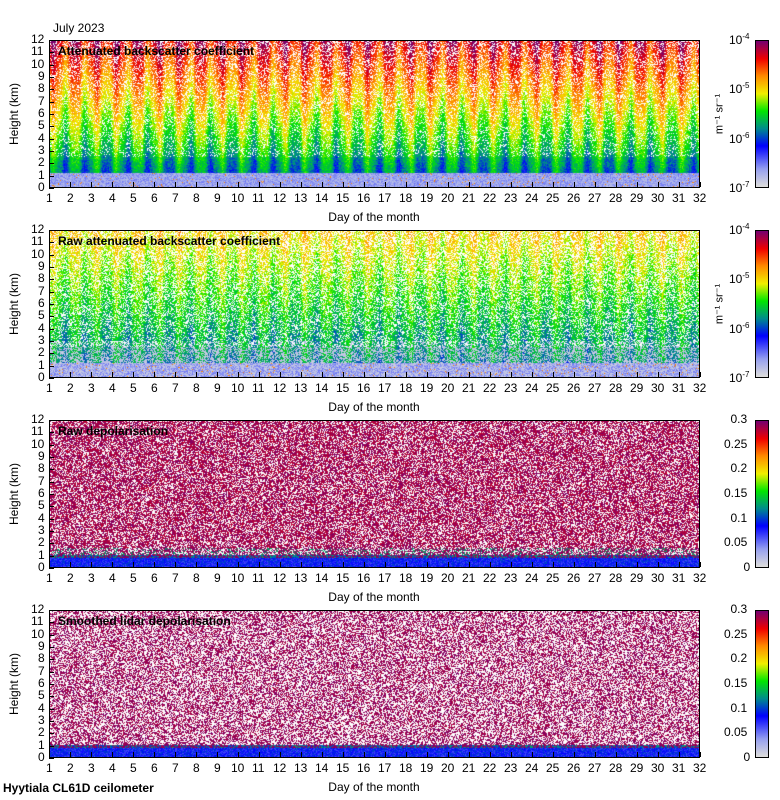 The height and width of the screenshot is (800, 780). Describe the element at coordinates (41, 658) in the screenshot. I see `y-tick-label: 8` at that location.